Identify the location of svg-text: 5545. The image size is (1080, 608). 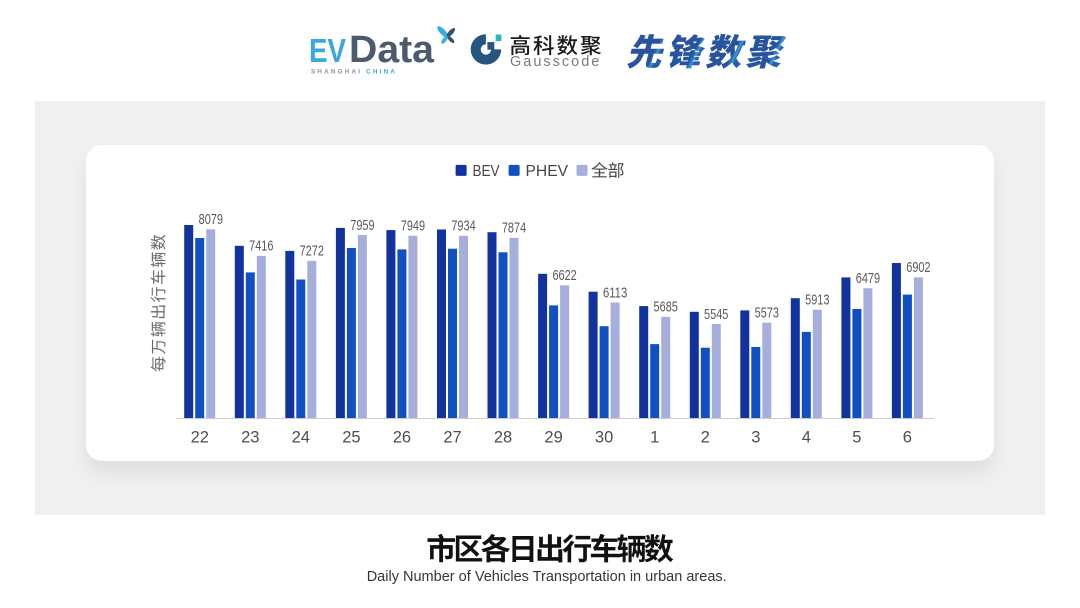
(716, 314).